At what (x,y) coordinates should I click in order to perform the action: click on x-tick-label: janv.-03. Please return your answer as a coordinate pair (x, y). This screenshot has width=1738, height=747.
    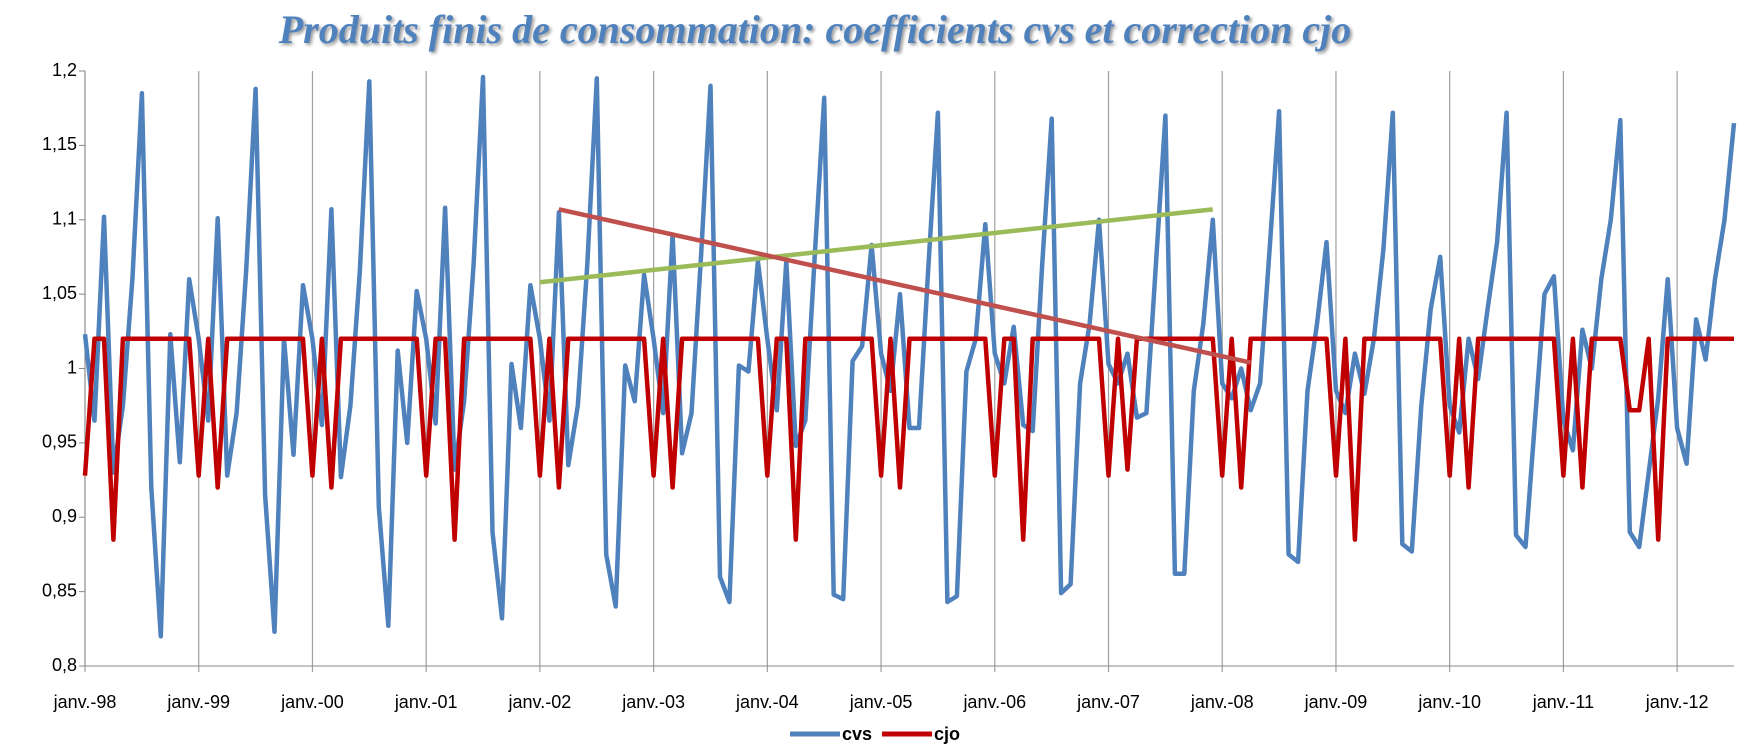
    Looking at the image, I should click on (653, 702).